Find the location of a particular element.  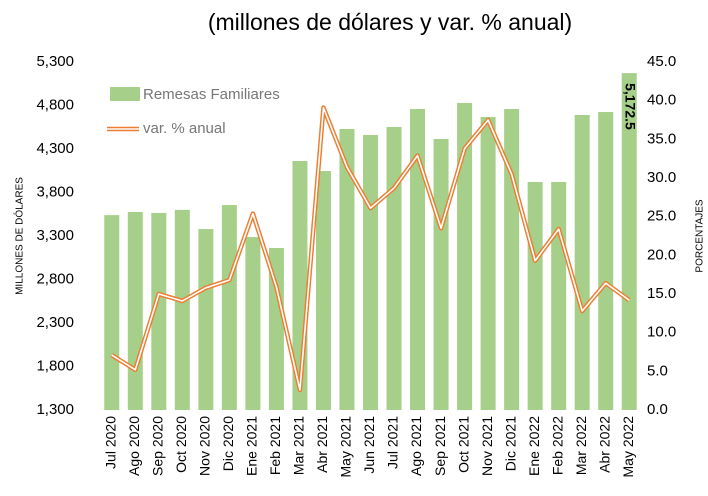

y-tick-label: 3,300 is located at coordinates (55, 235).